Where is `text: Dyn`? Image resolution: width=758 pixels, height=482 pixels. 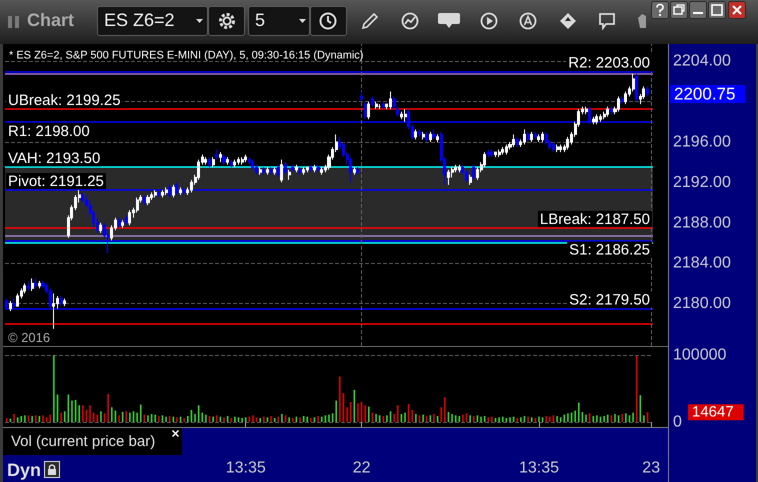
text: Dyn is located at coordinates (24, 471).